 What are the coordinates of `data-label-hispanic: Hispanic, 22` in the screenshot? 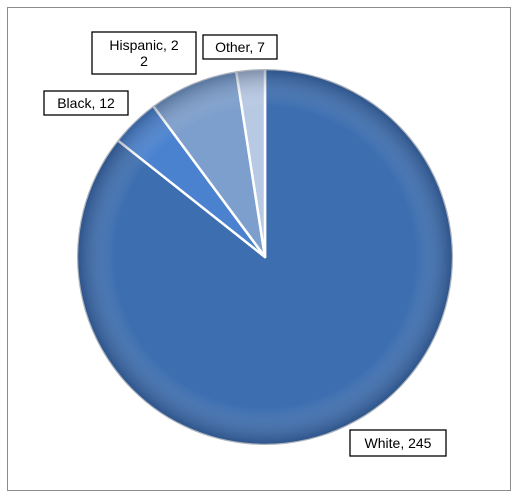 It's located at (144, 53).